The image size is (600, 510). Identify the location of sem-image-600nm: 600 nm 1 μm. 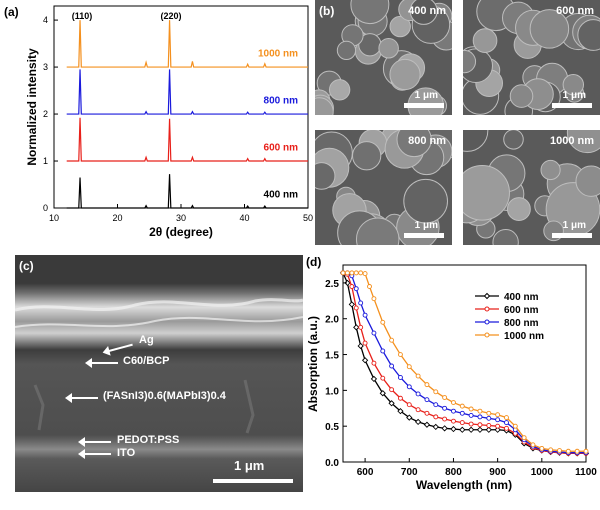
(531, 57).